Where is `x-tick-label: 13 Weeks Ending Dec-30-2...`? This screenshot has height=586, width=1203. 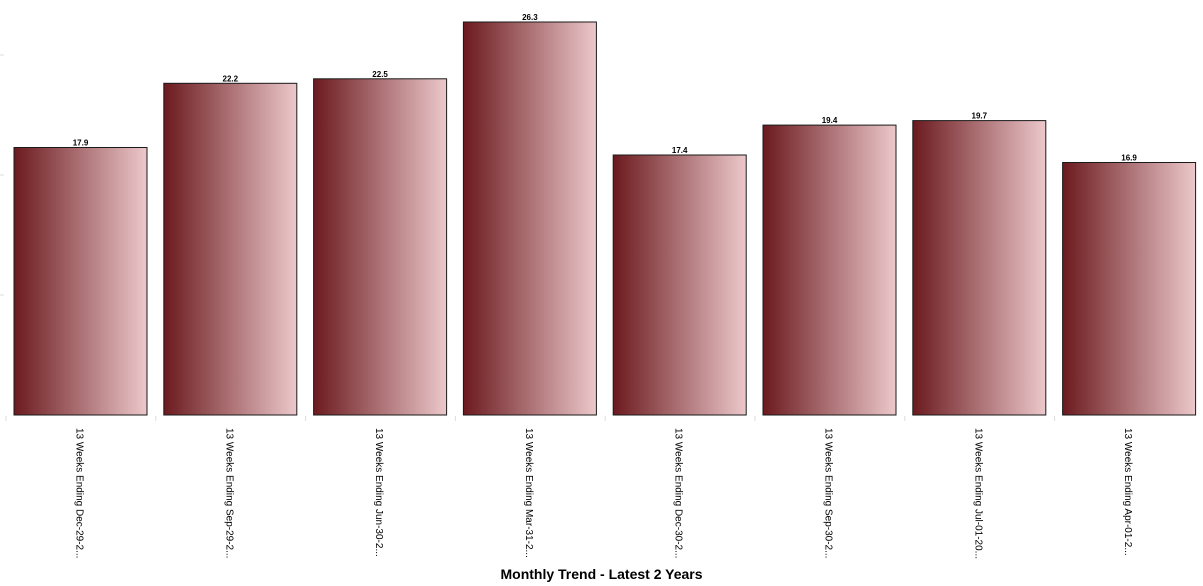
x-tick-label: 13 Weeks Ending Dec-30-2... is located at coordinates (678, 493).